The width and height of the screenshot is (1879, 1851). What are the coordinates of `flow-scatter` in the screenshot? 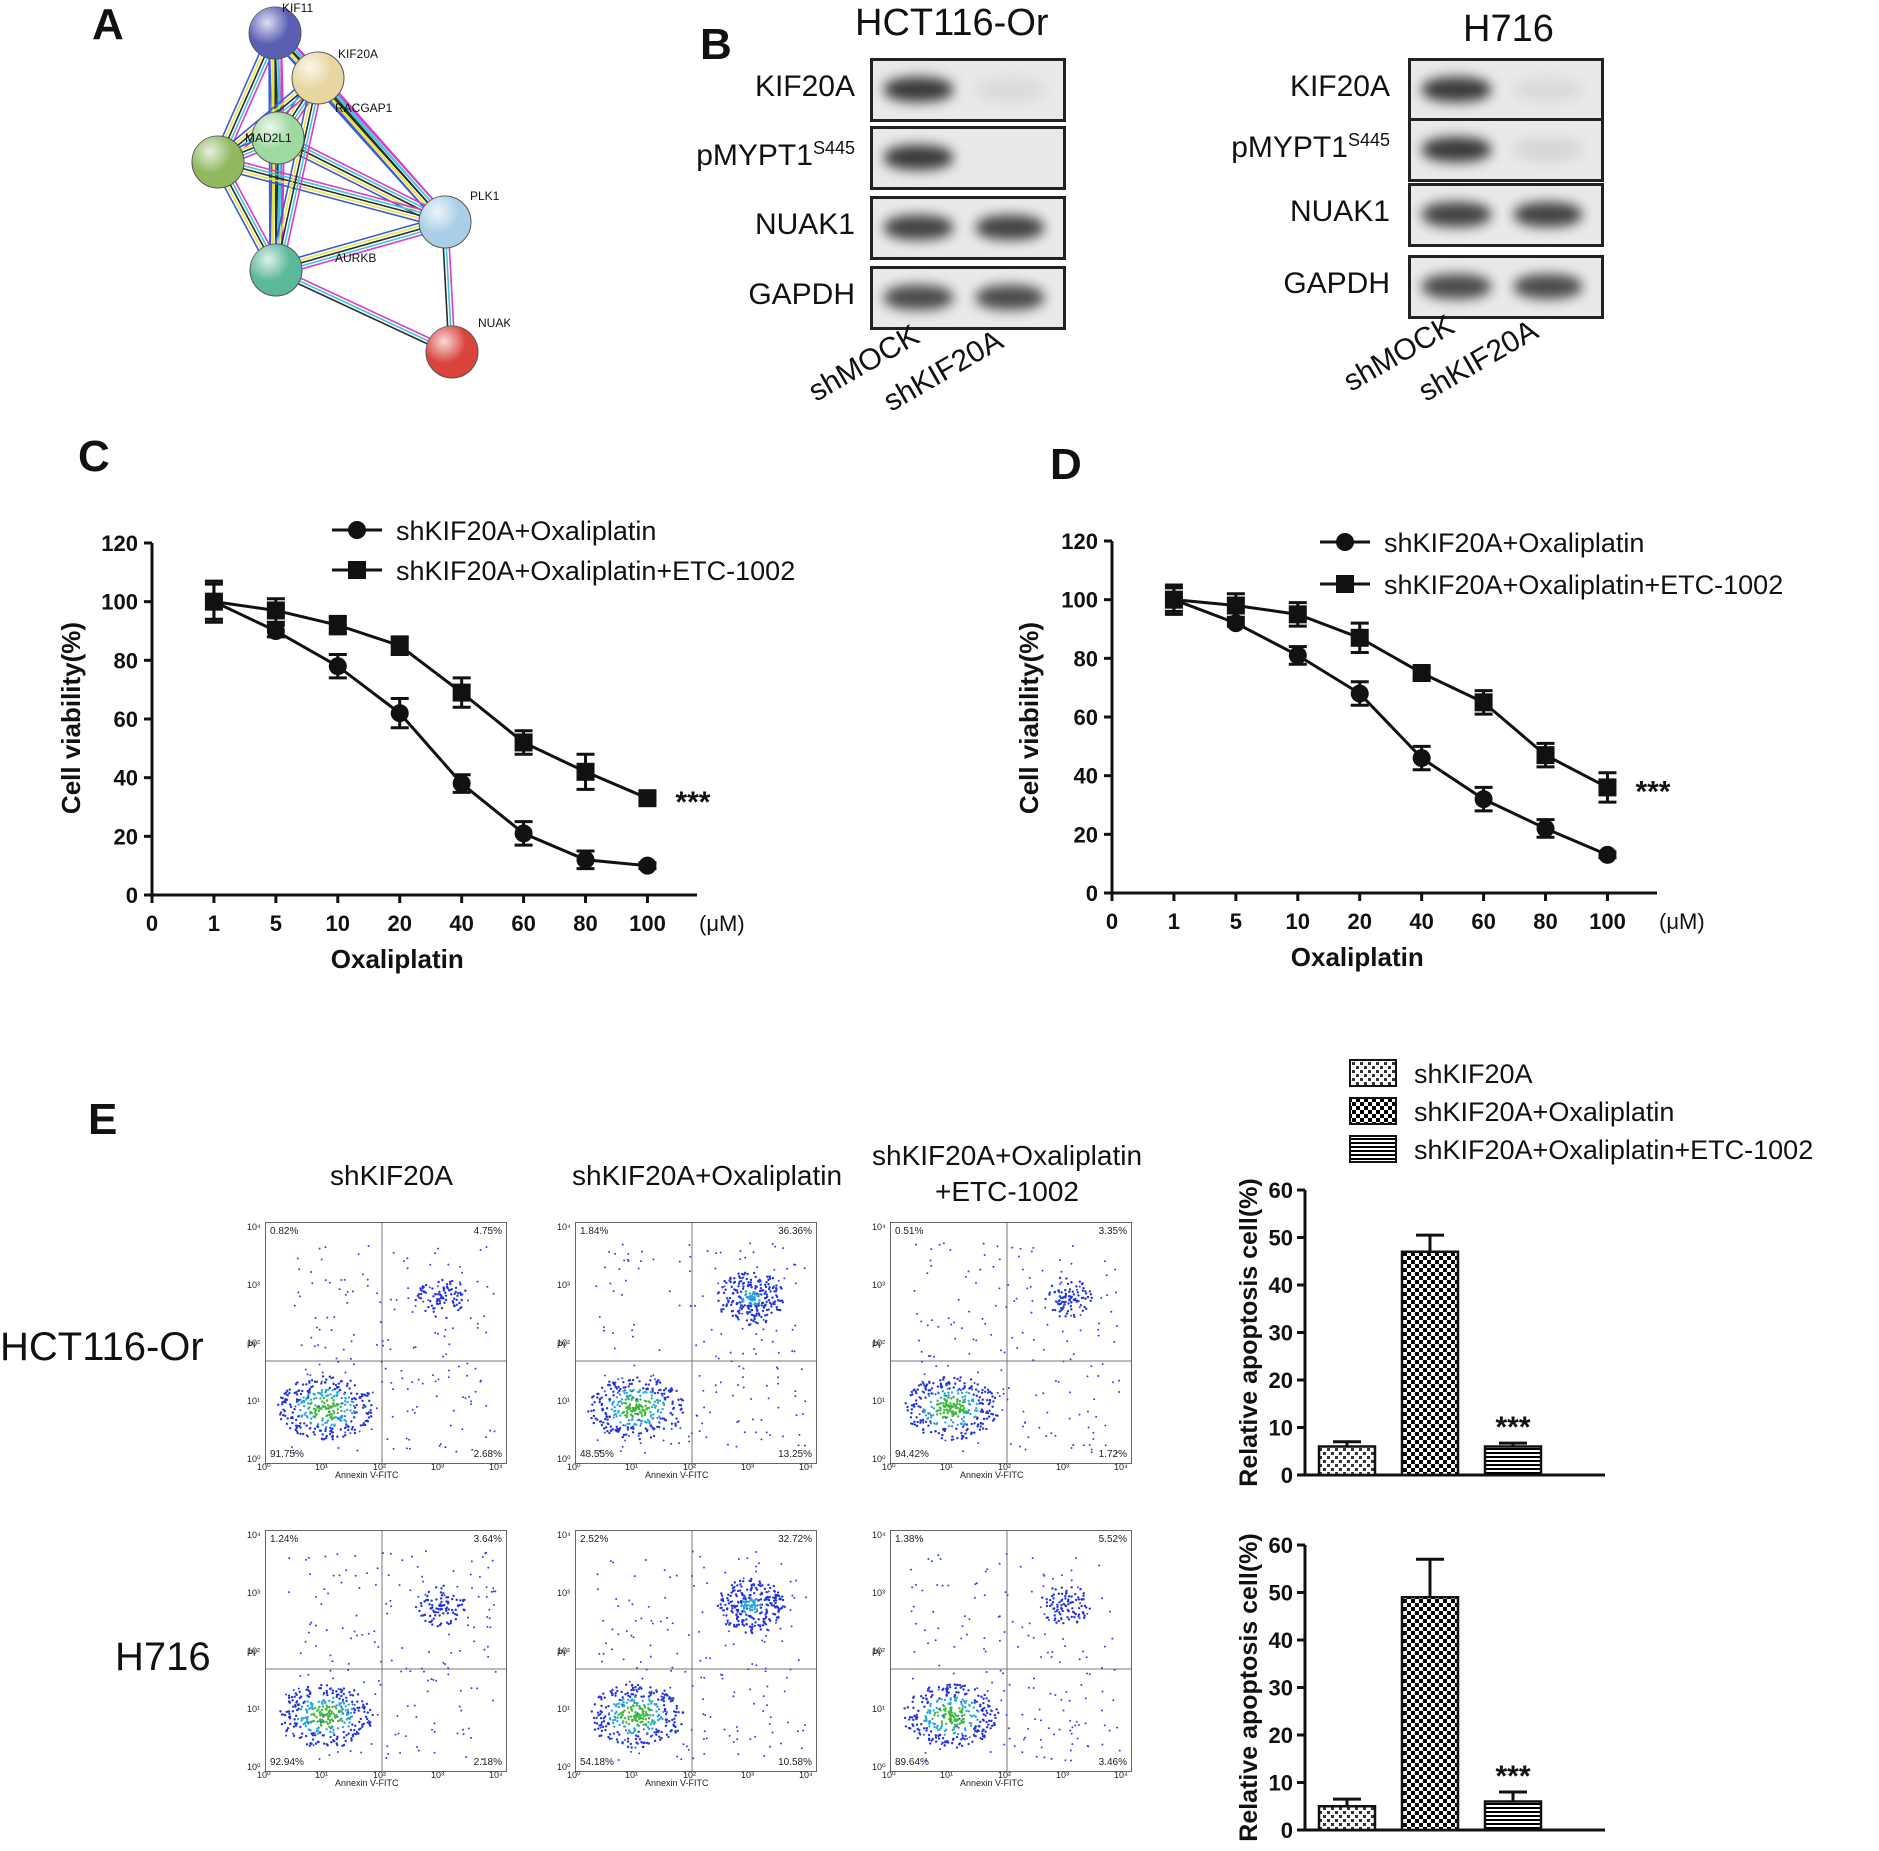 It's located at (696, 1651).